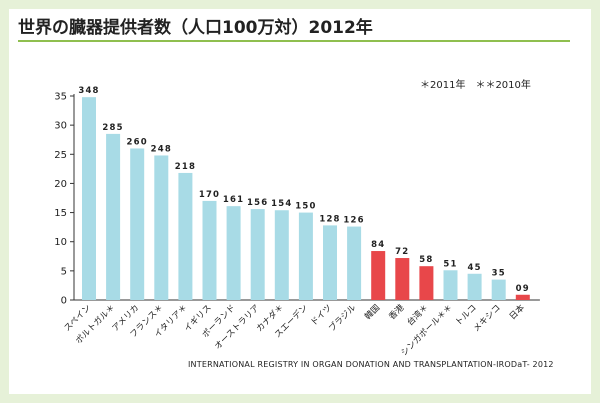  Describe the element at coordinates (402, 252) in the screenshot. I see `bar-value-label: 72` at that location.